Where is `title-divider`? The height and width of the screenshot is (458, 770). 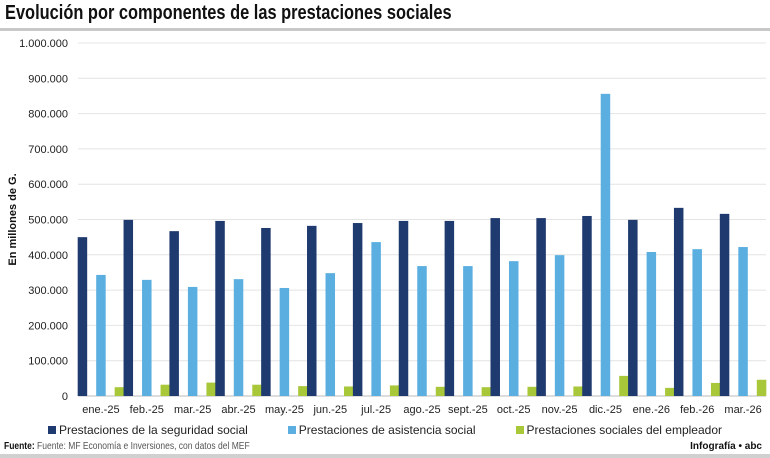 title-divider is located at coordinates (385, 29).